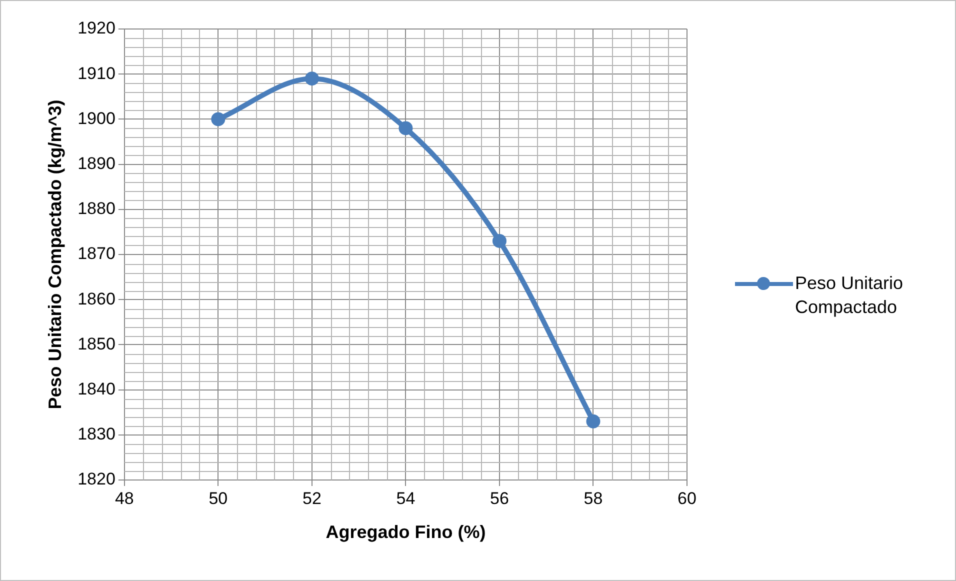 The height and width of the screenshot is (581, 956). Describe the element at coordinates (312, 498) in the screenshot. I see `x-tick-label: 52` at that location.